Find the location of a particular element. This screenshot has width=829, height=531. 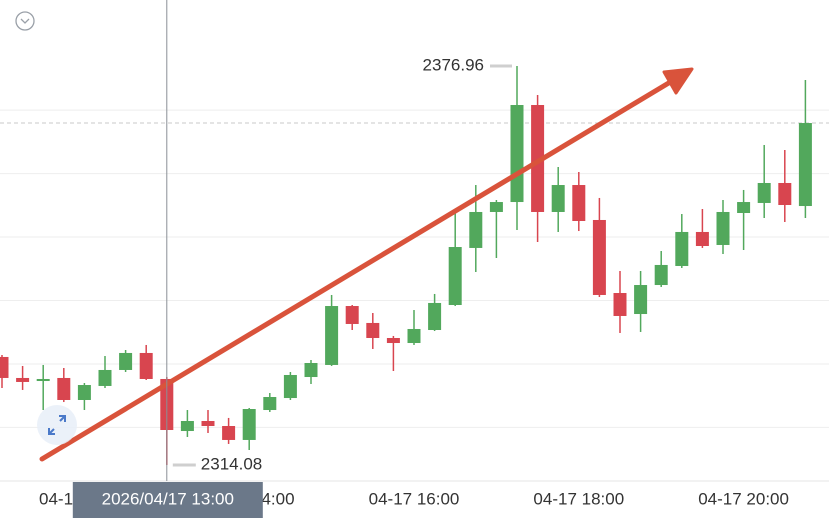

collapse-icon is located at coordinates (25, 21).